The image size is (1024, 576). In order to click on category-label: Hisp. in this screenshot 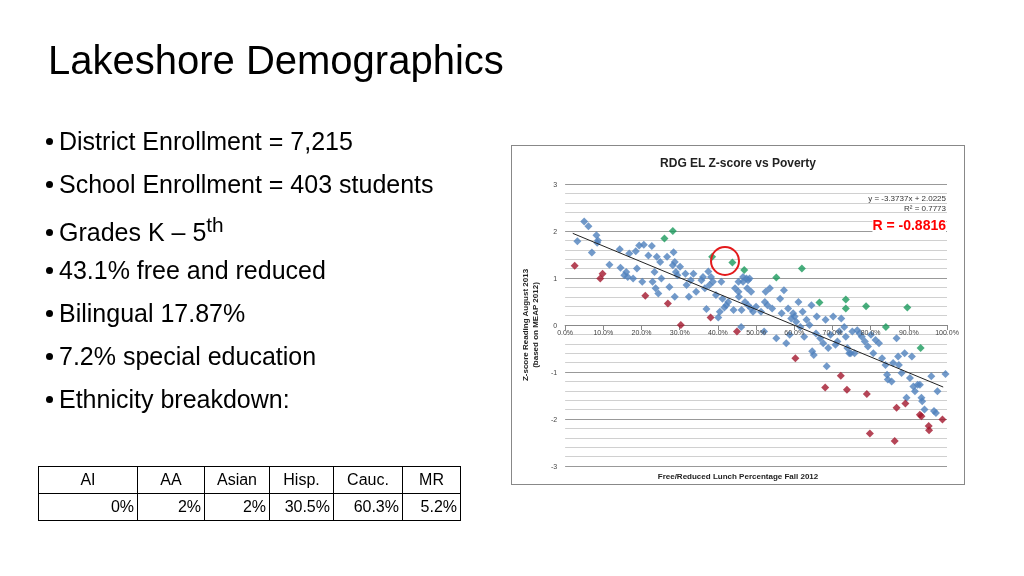, I will do `click(301, 480)`.